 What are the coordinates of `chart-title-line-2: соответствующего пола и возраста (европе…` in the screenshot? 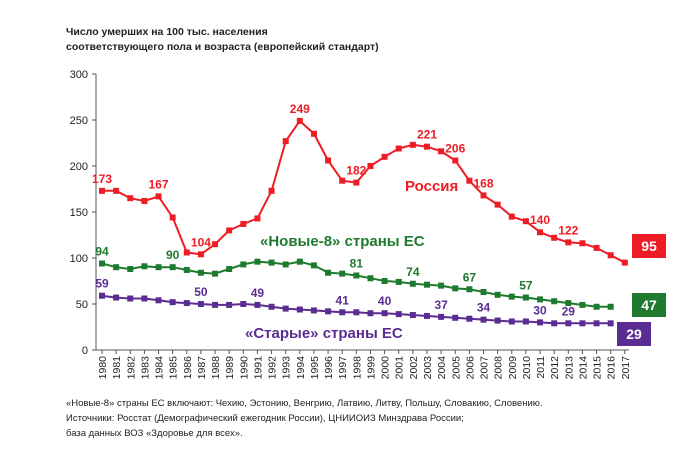 It's located at (222, 47).